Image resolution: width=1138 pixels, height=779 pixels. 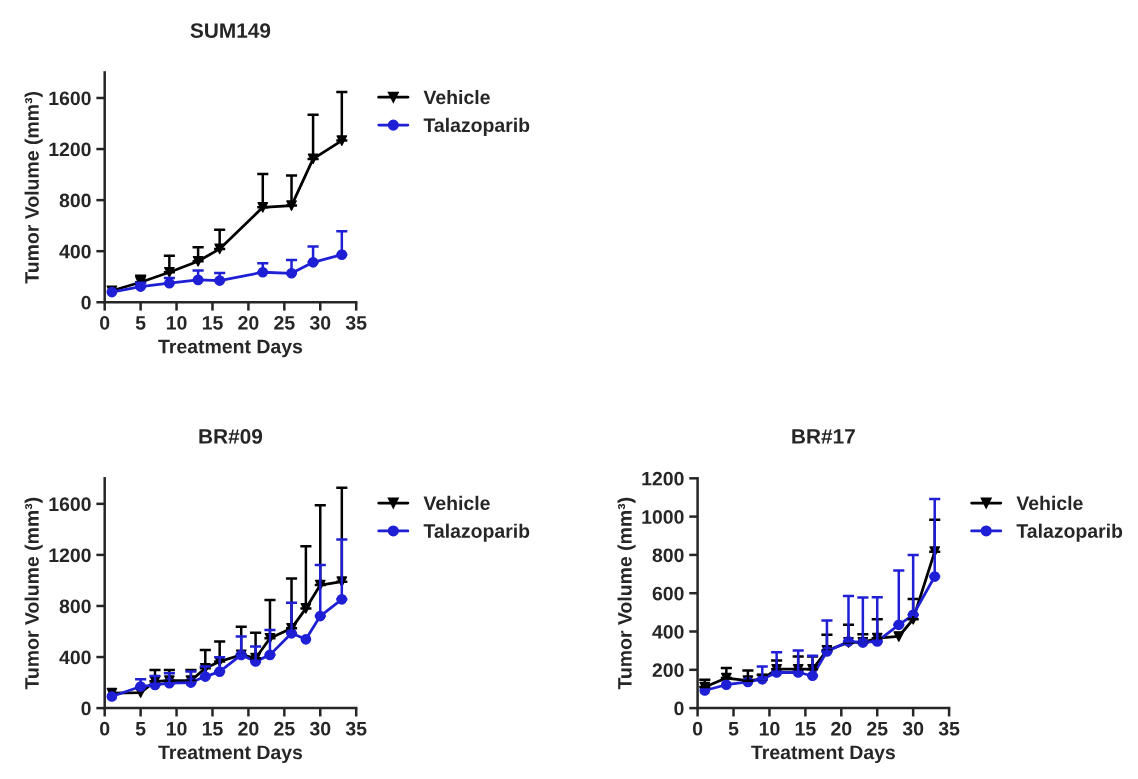 I want to click on y-tick-label: 1000, so click(x=663, y=517).